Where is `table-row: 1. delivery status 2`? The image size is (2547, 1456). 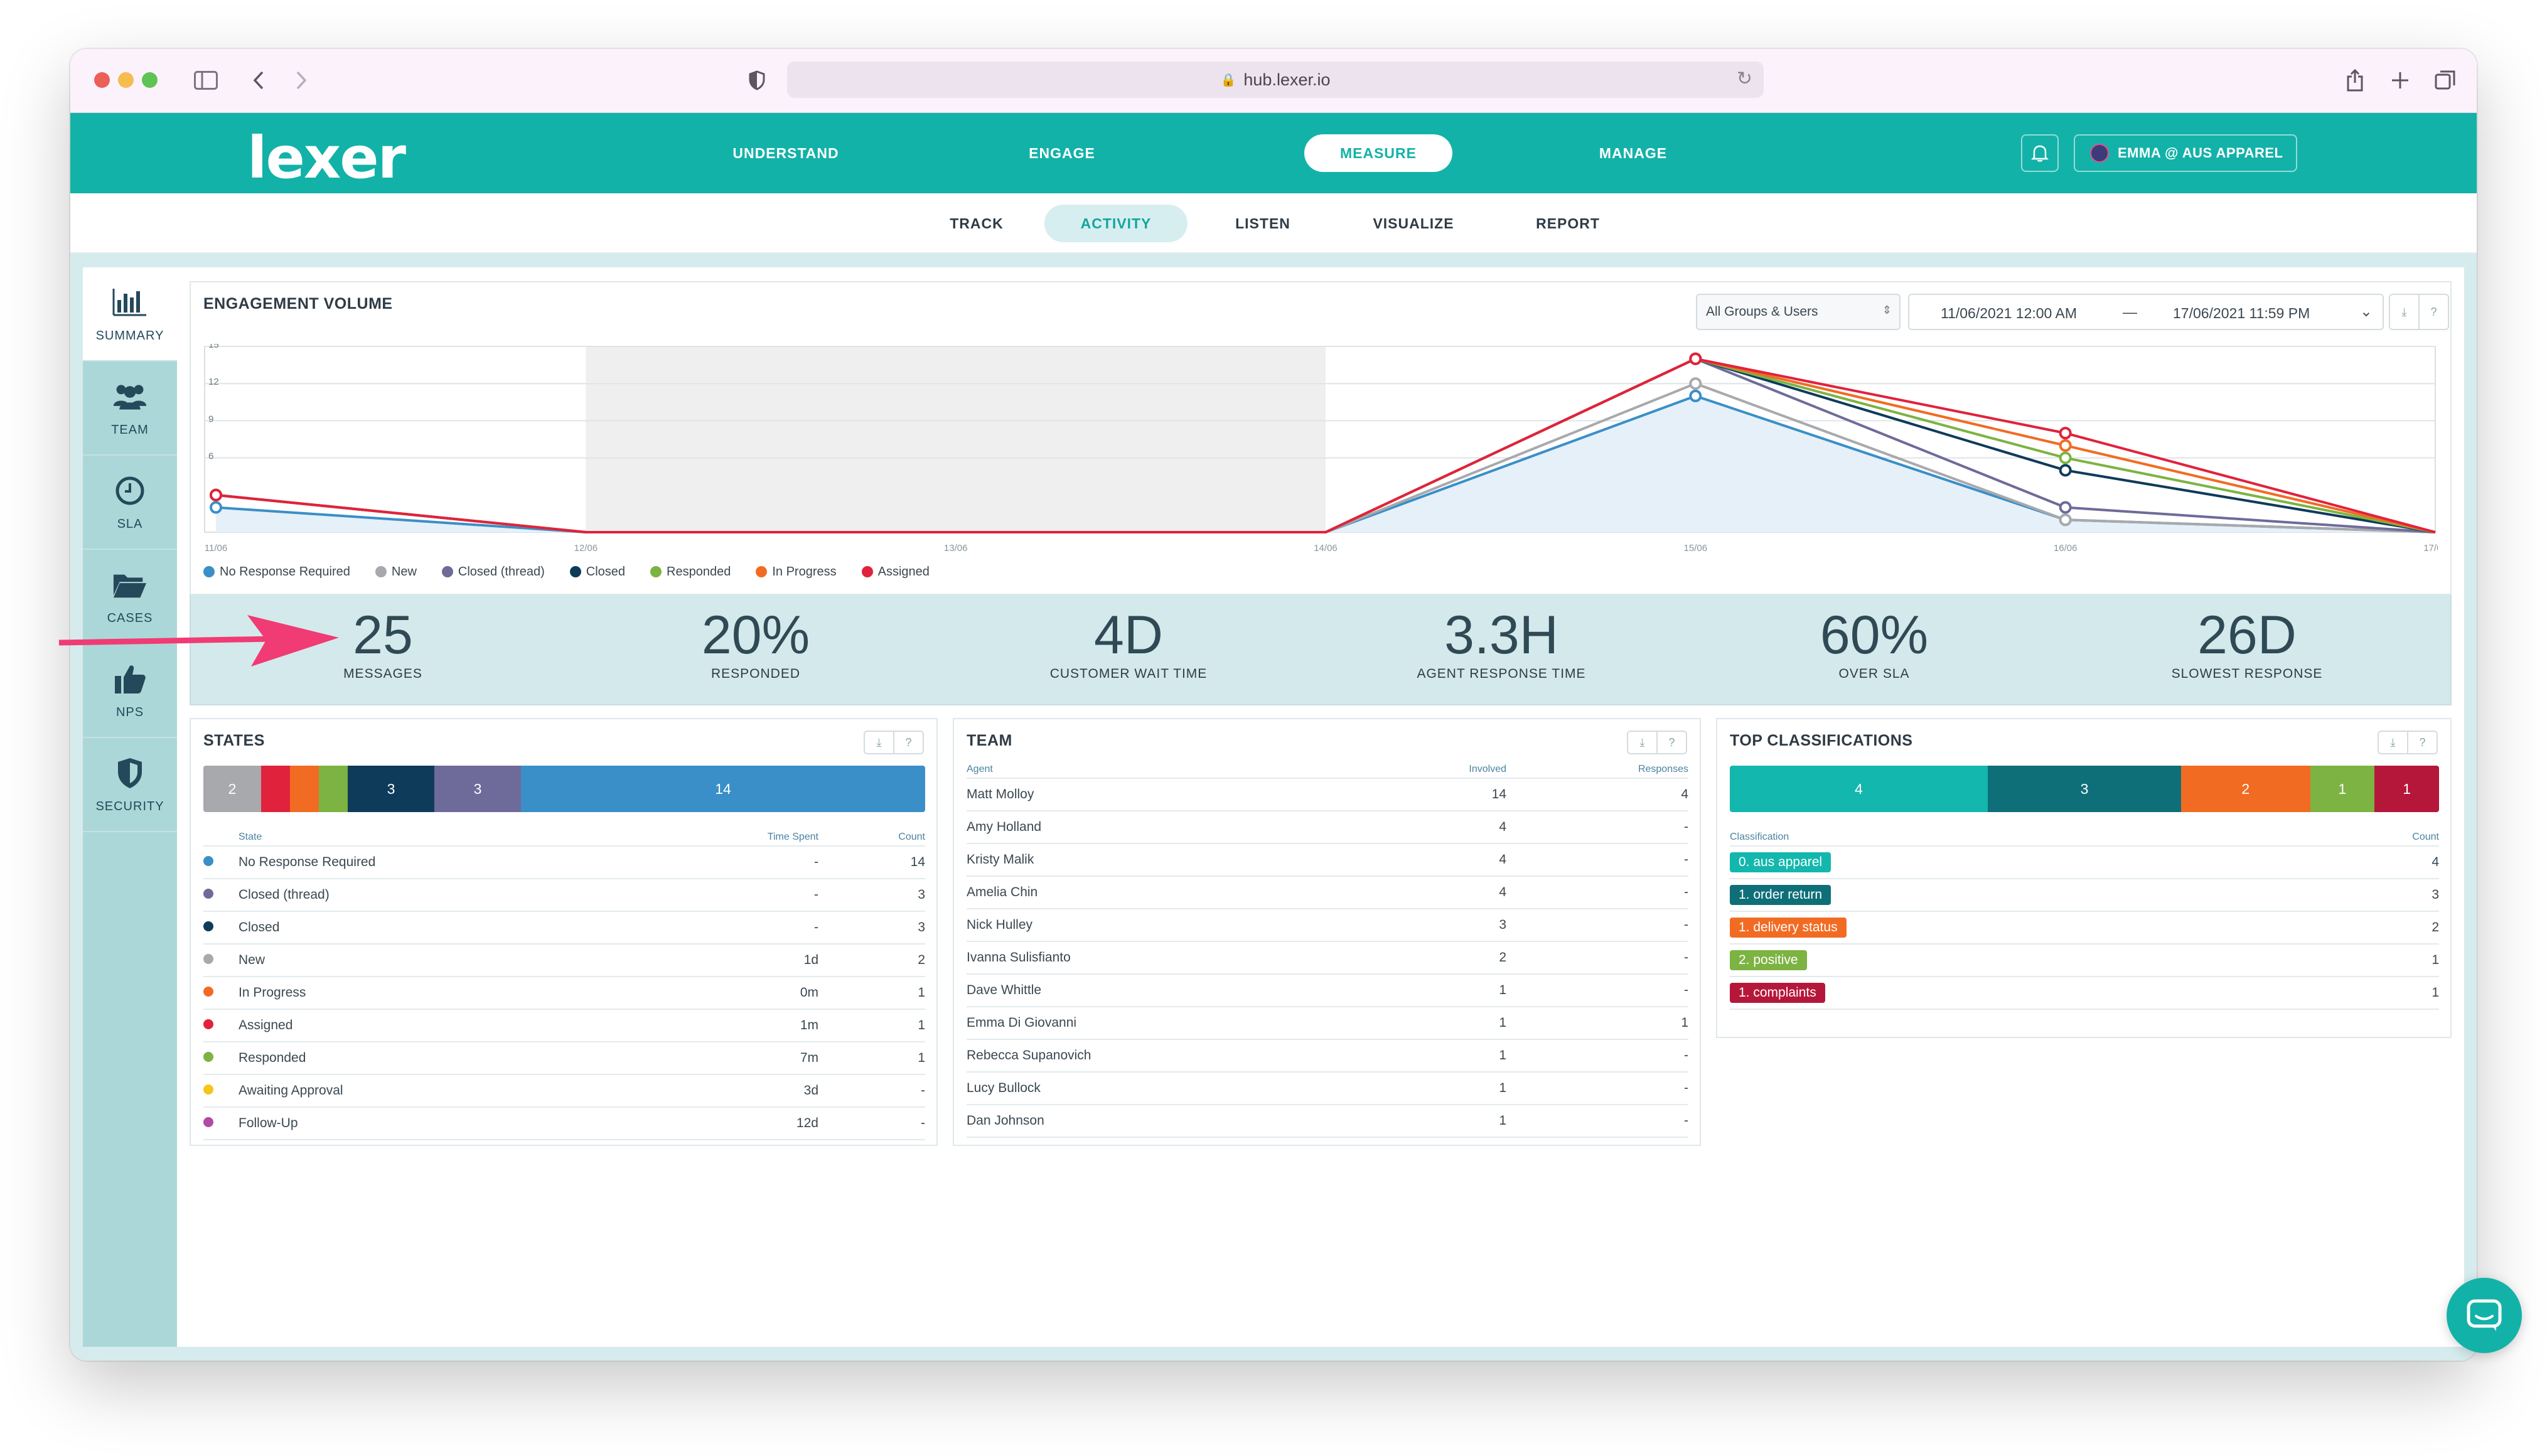 table-row: 1. delivery status 2 is located at coordinates (2084, 928).